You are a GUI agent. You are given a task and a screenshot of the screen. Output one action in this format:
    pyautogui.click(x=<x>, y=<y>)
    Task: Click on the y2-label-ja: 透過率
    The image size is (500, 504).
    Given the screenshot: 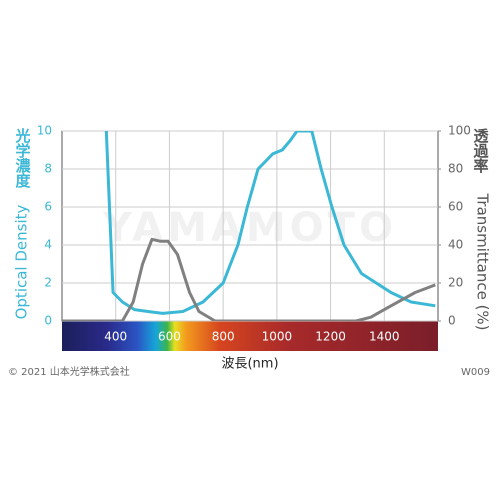 What is the action you would take?
    pyautogui.click(x=481, y=151)
    